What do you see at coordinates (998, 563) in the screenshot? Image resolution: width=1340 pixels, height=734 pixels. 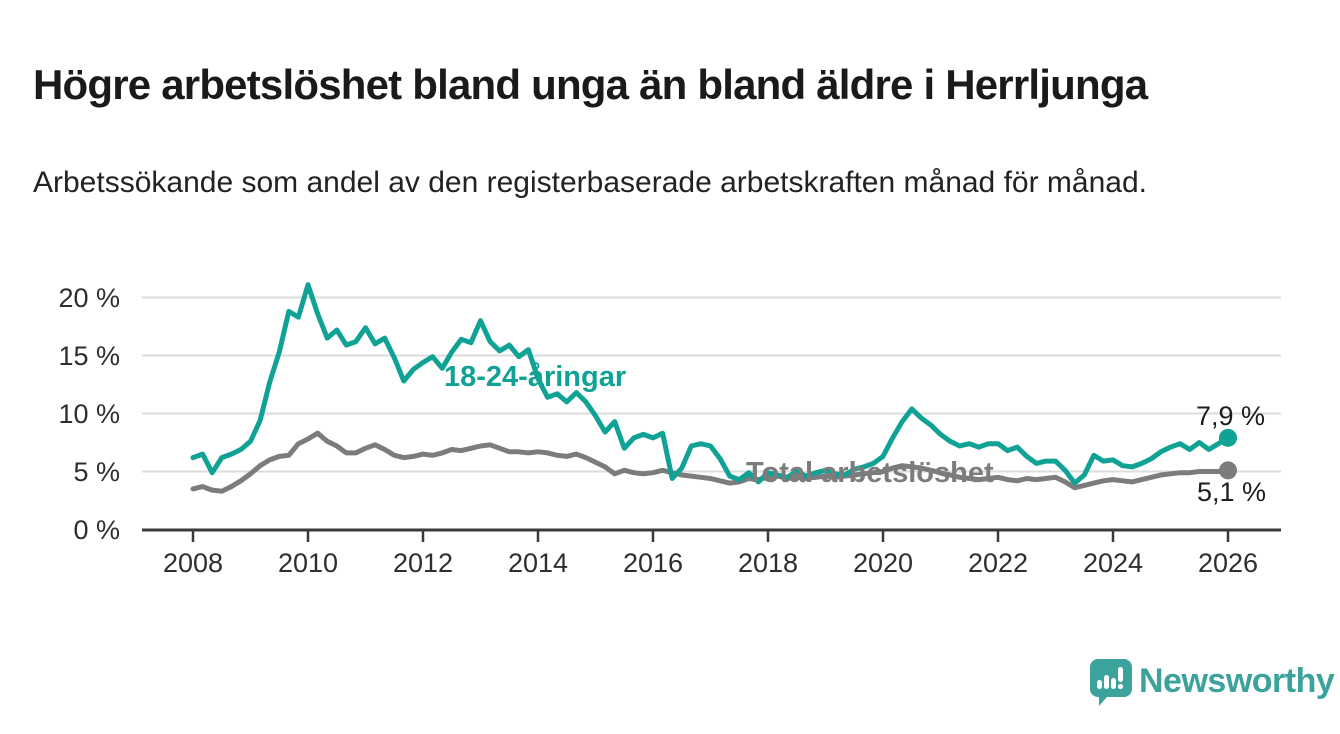 I see `x-axis-tick-label: 2022` at bounding box center [998, 563].